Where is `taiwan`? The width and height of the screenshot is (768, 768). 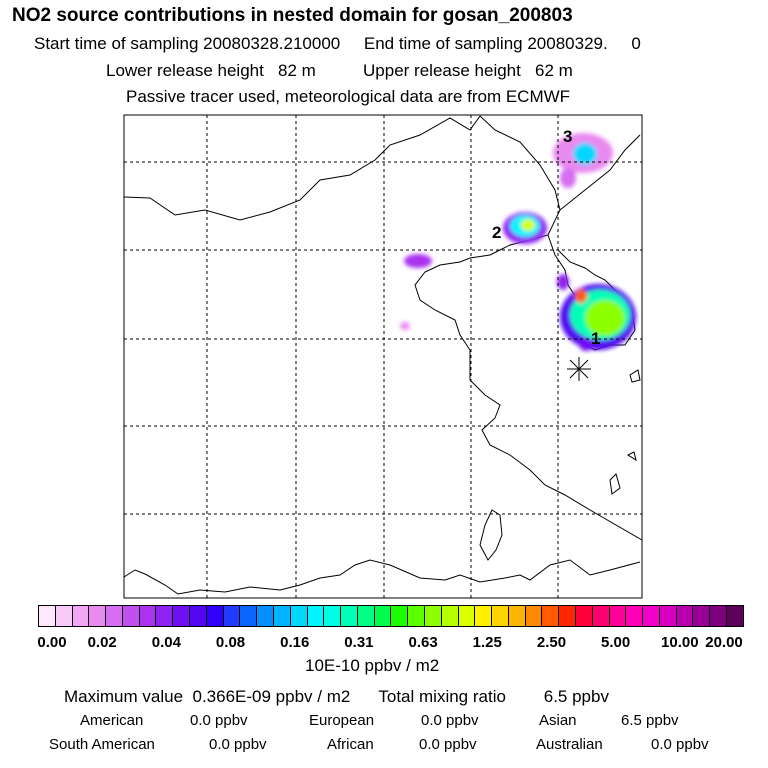 taiwan is located at coordinates (491, 535).